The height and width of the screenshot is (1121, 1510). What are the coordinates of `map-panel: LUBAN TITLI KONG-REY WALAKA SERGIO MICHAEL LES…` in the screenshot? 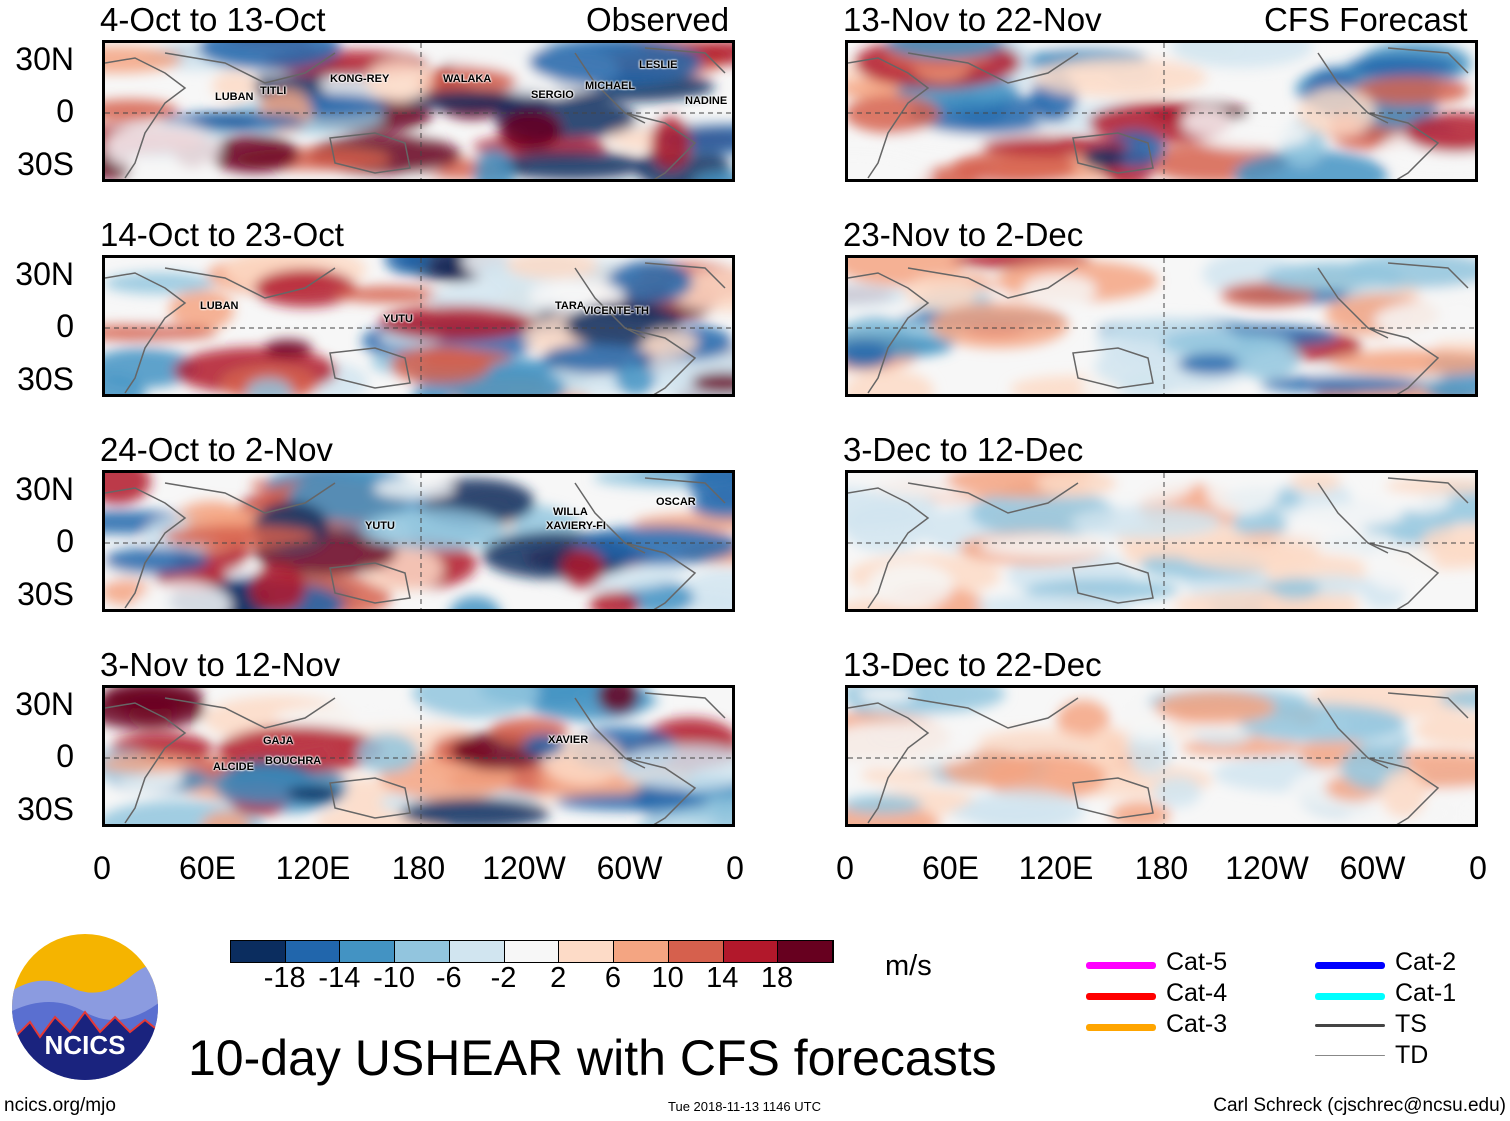 It's located at (418, 111).